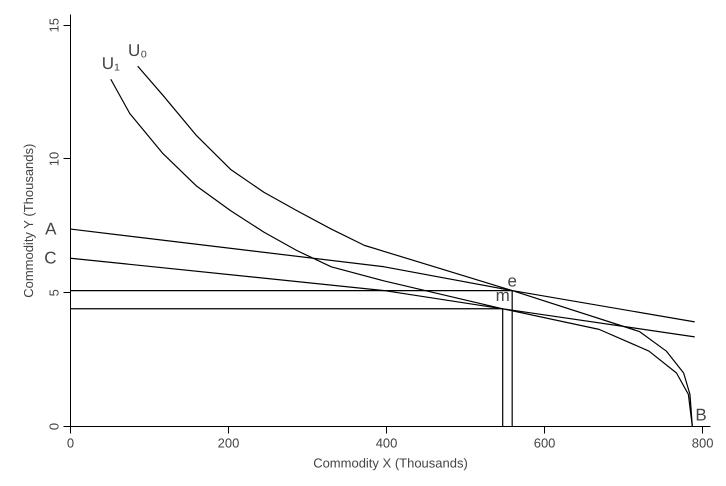  I want to click on x-tick-label: 200, so click(229, 443).